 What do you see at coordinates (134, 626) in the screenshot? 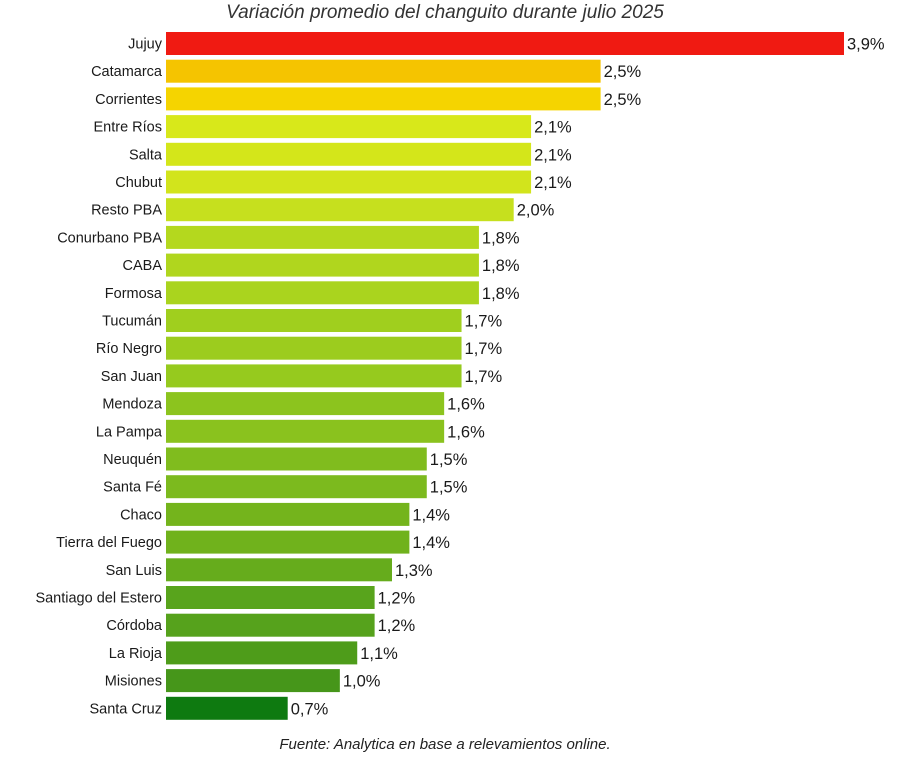
I see `category-label: Córdoba` at bounding box center [134, 626].